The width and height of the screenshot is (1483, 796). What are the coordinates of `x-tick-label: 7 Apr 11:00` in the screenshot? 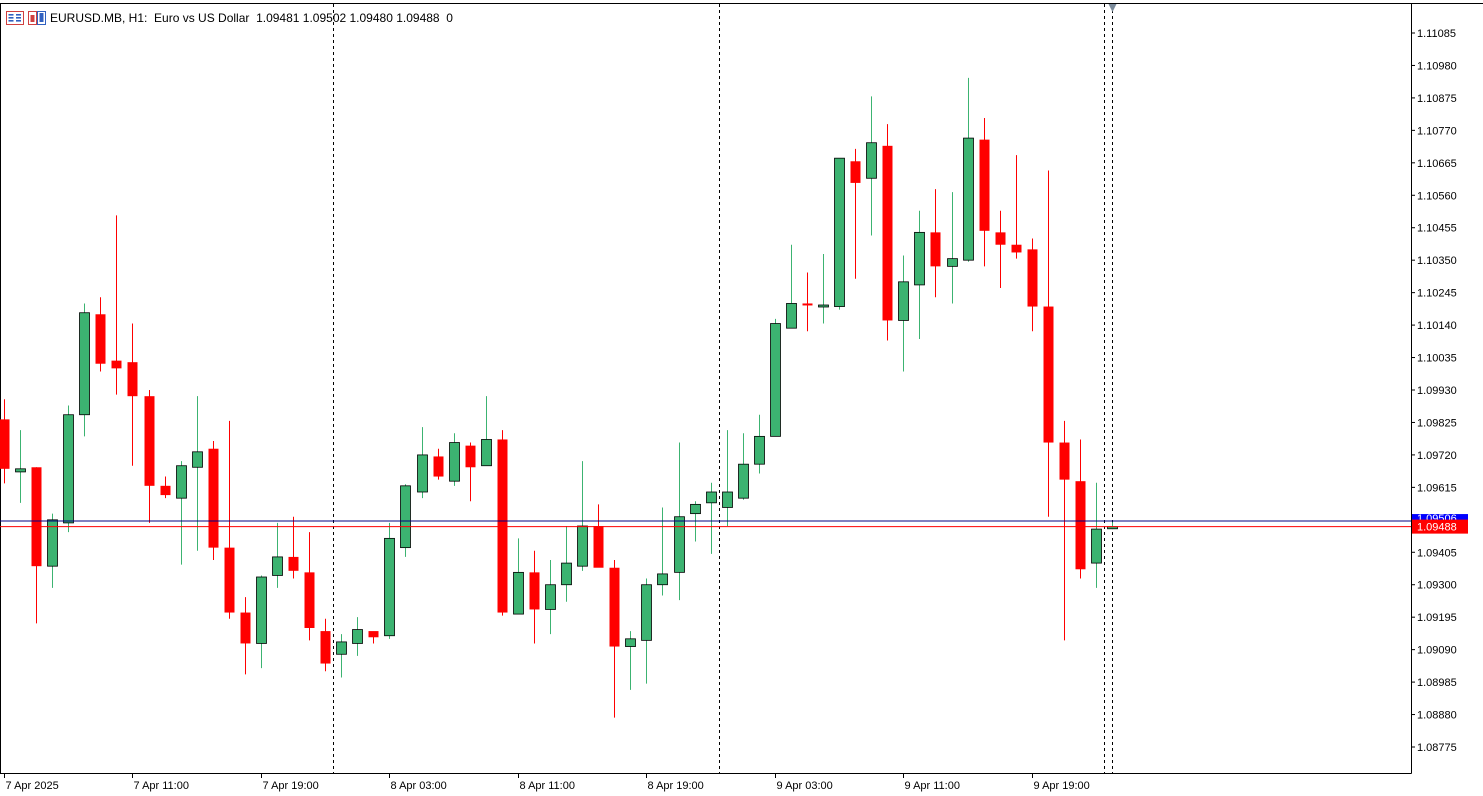 It's located at (161, 786).